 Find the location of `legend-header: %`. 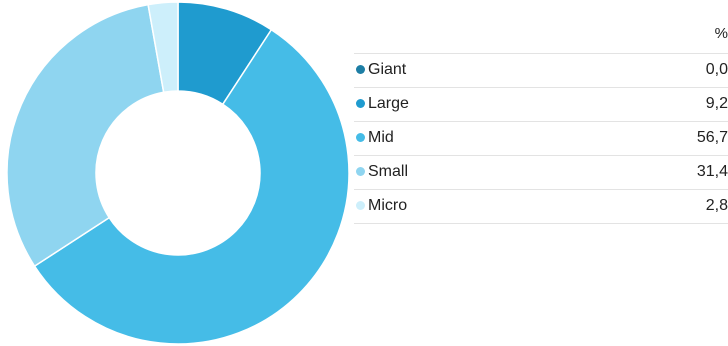

legend-header: % is located at coordinates (541, 36).